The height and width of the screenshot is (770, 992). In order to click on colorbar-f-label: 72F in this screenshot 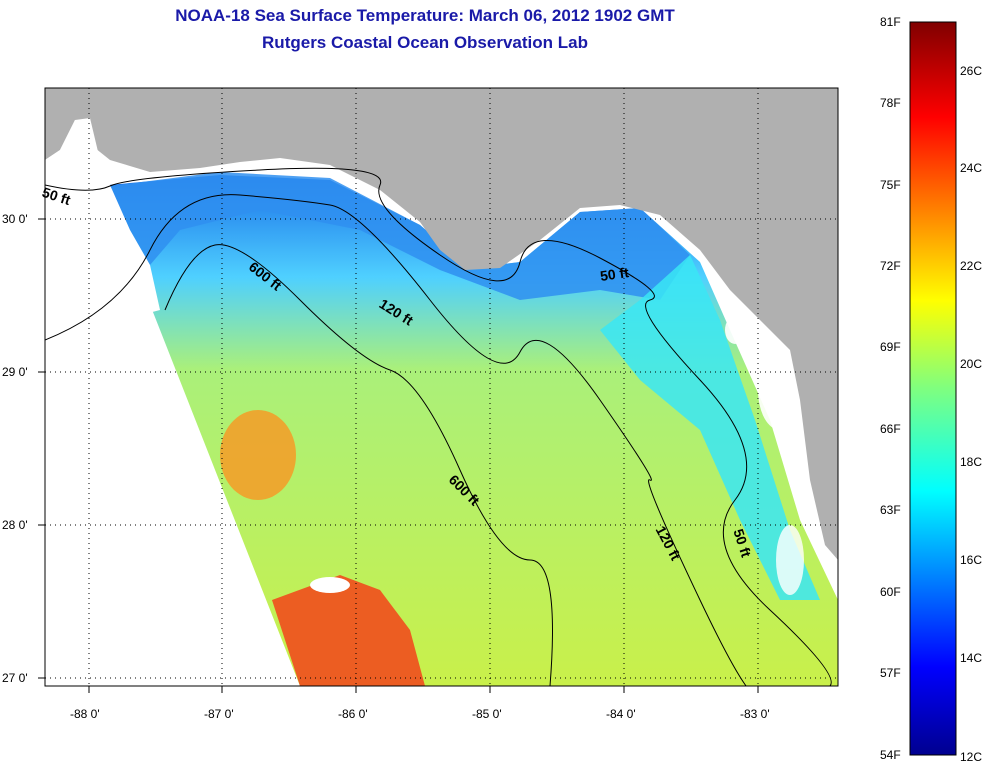, I will do `click(890, 266)`.